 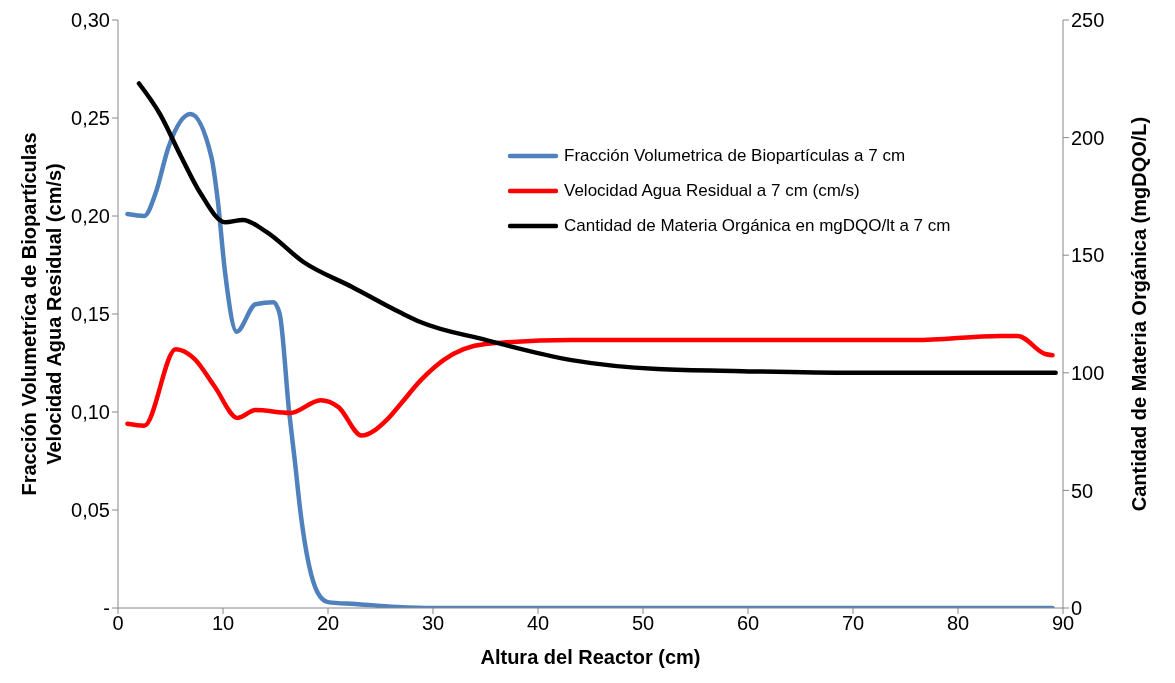 What do you see at coordinates (712, 190) in the screenshot?
I see `legend-label: Velocidad Agua Residual a 7 cm (cm/s)` at bounding box center [712, 190].